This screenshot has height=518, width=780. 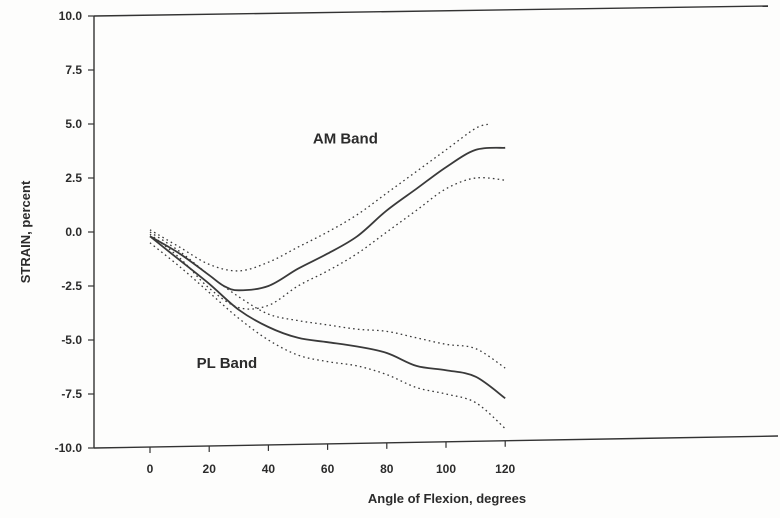 I want to click on x-tick-label: 80, so click(x=387, y=469).